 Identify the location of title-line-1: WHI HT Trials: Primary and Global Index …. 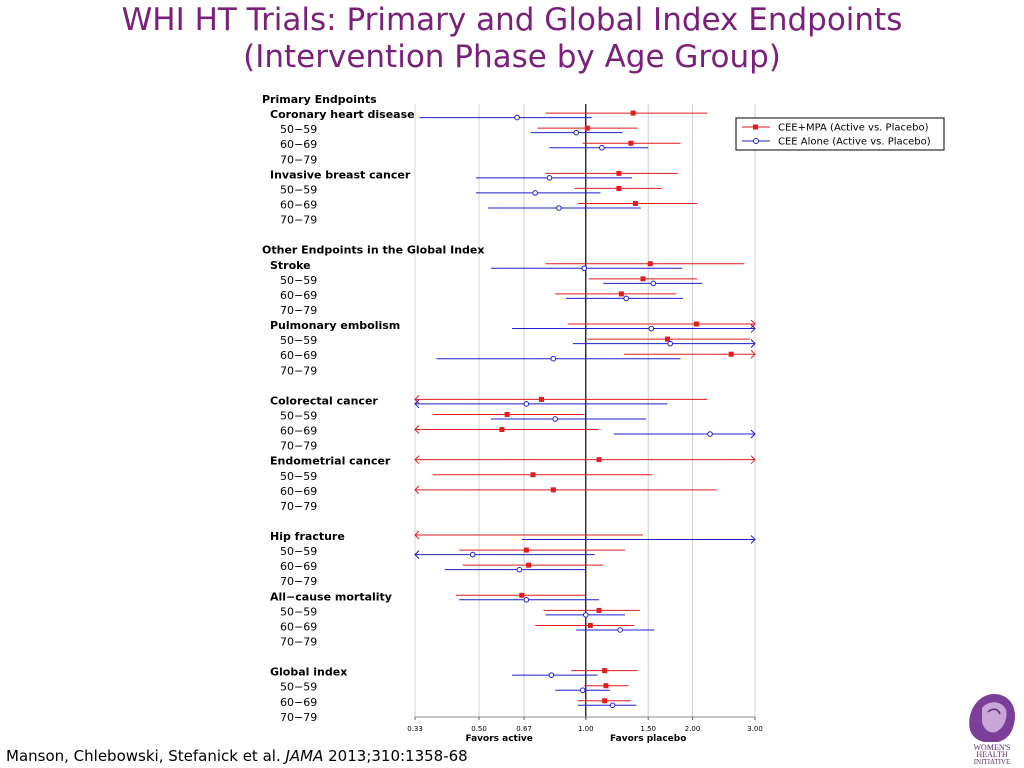
(512, 20).